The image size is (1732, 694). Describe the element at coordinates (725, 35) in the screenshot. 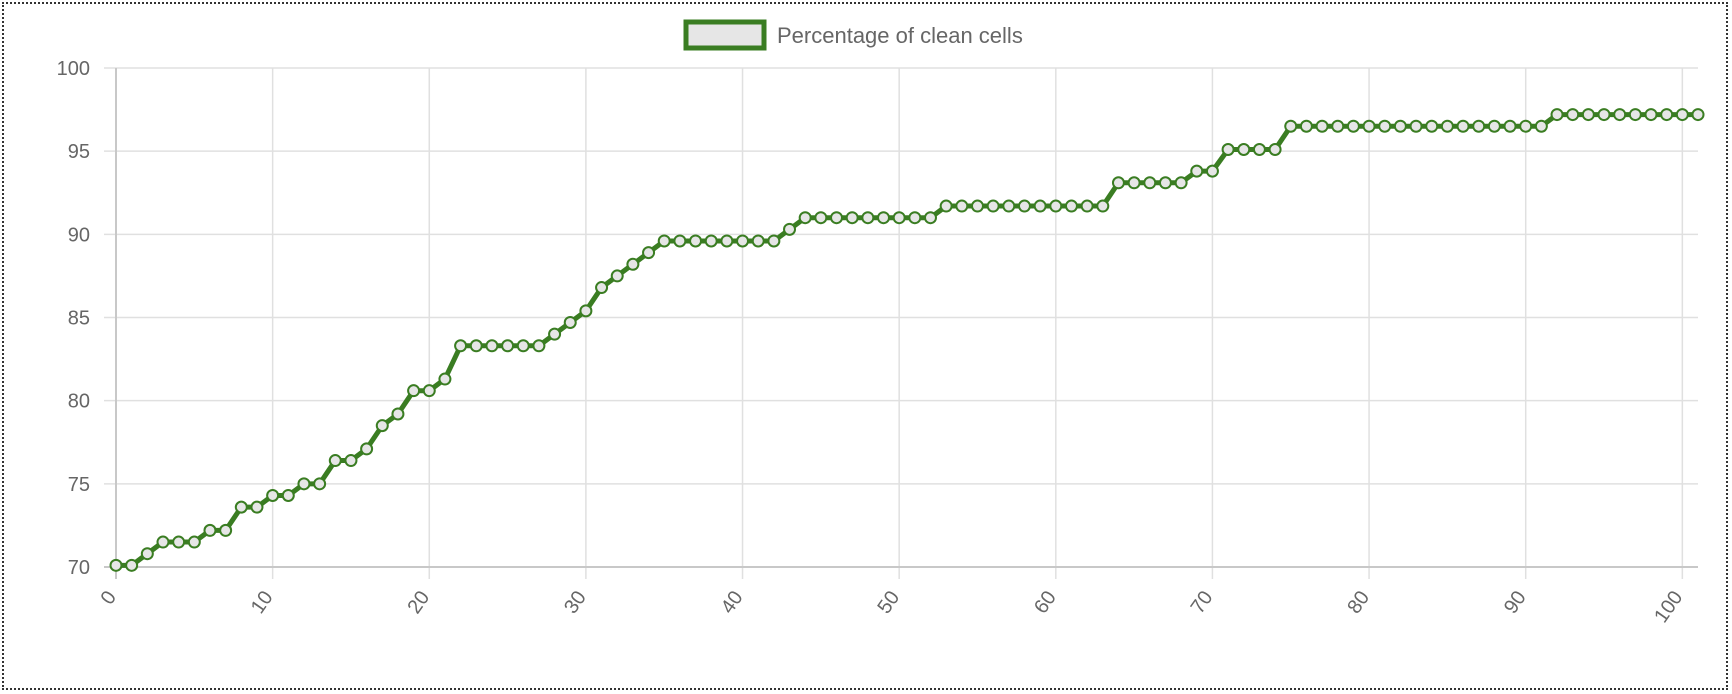

I see `legend-swatch` at that location.